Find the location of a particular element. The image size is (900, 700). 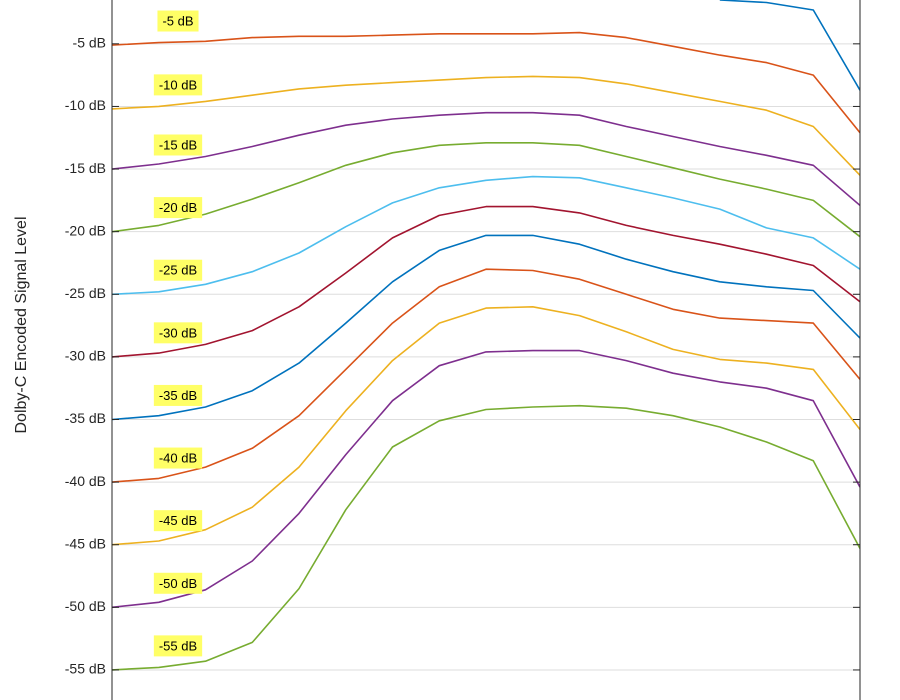

series-label: -25 dB is located at coordinates (178, 270).